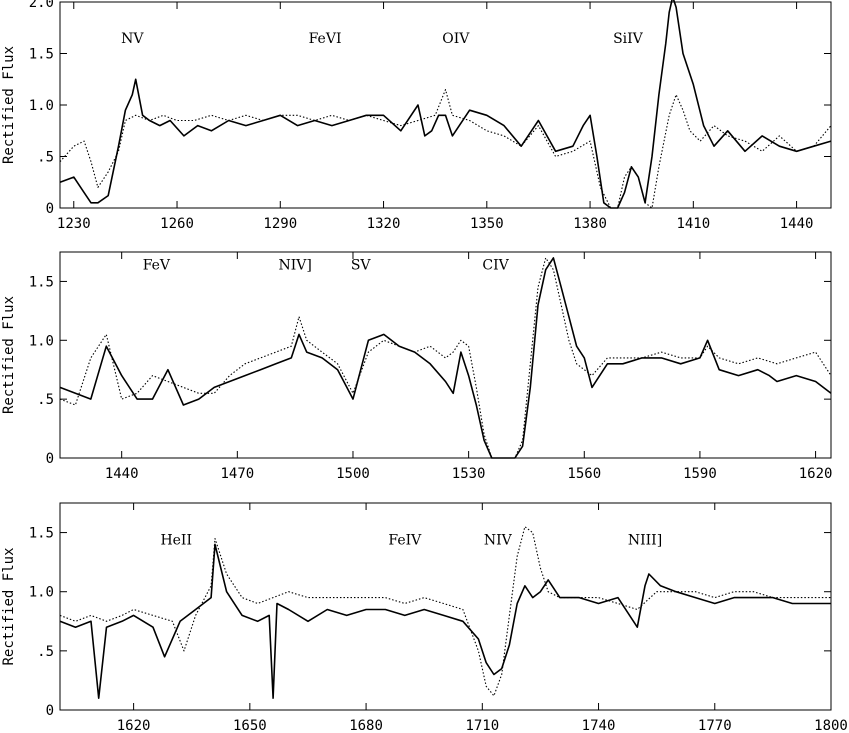  I want to click on x-tick-label: 1710, so click(482, 725).